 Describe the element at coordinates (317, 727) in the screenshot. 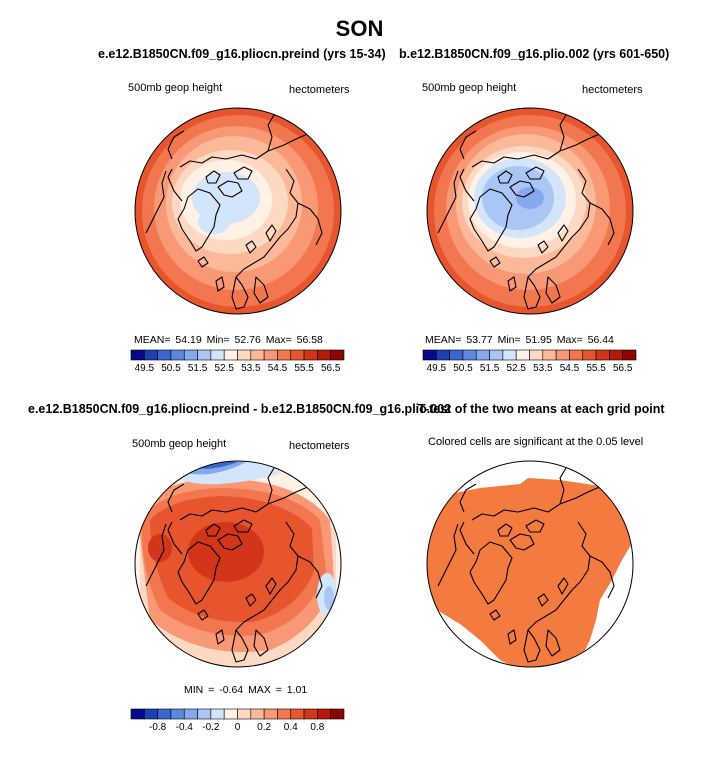

I see `colorbar-tick-label: 0.8` at that location.